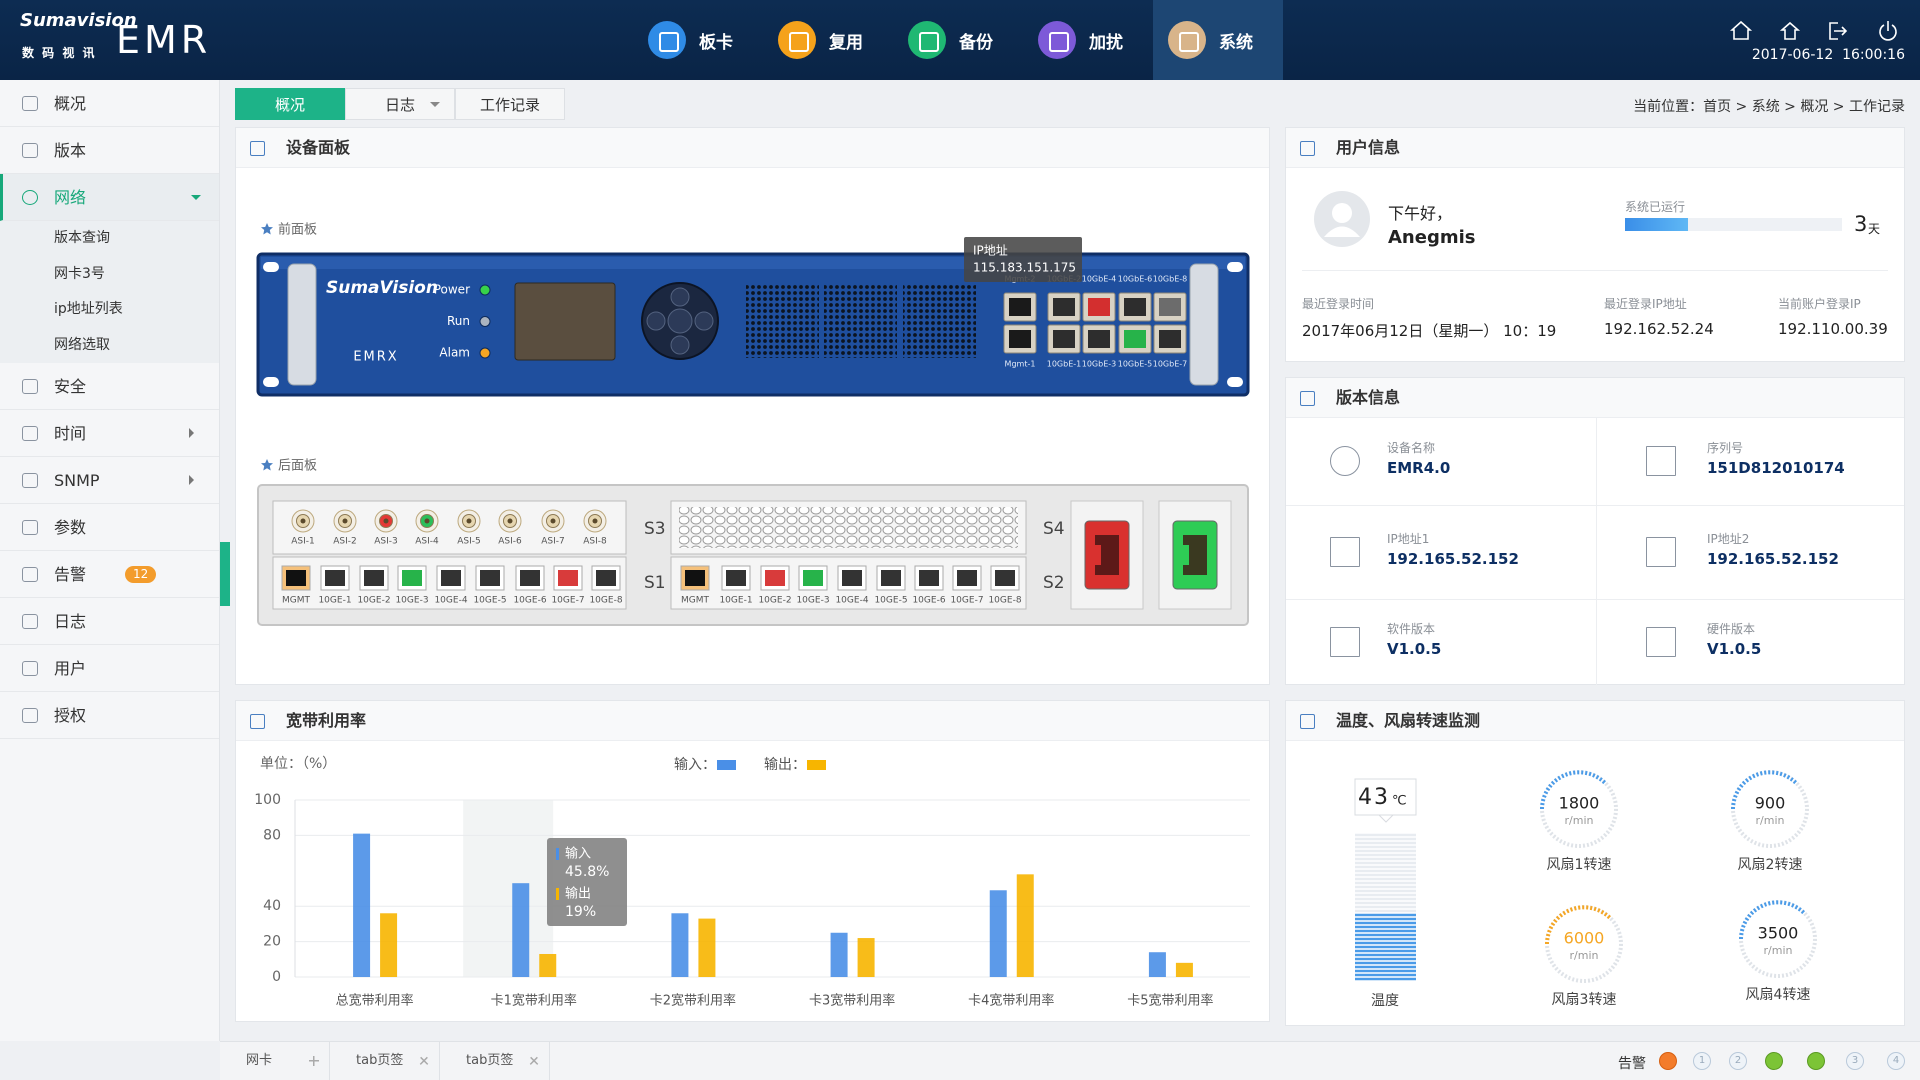  What do you see at coordinates (1099, 279) in the screenshot?
I see `port-label: 10GbE-4` at bounding box center [1099, 279].